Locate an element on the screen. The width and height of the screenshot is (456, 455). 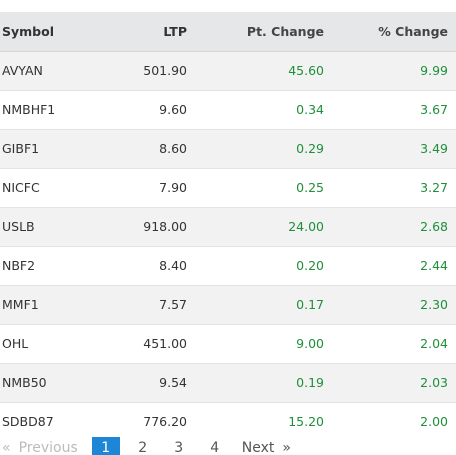
symbol-cell: AVYAN is located at coordinates (52, 70).